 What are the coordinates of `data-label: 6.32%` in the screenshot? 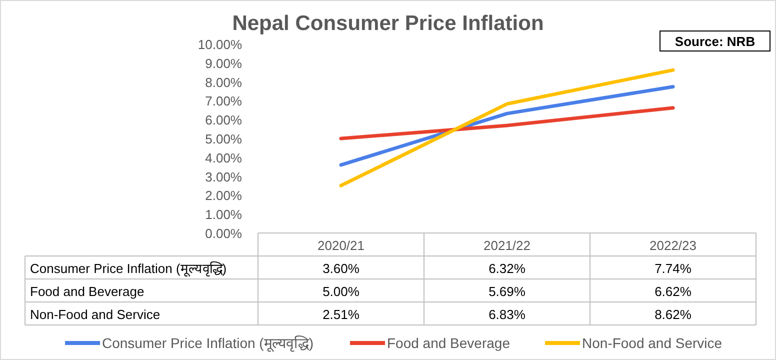 It's located at (507, 268).